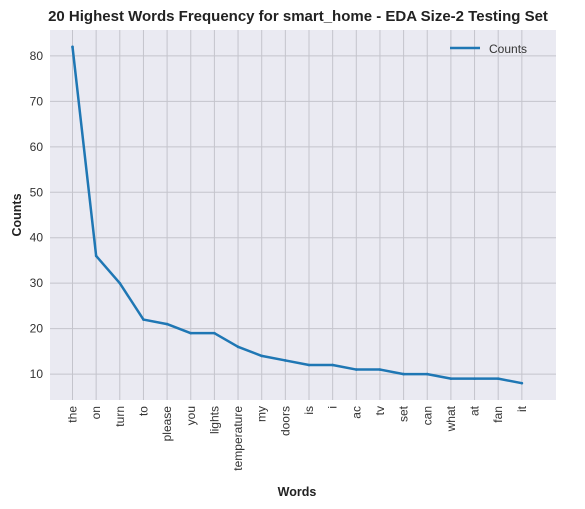 Image resolution: width=585 pixels, height=509 pixels. What do you see at coordinates (37, 101) in the screenshot?
I see `y-tick-label: 70` at bounding box center [37, 101].